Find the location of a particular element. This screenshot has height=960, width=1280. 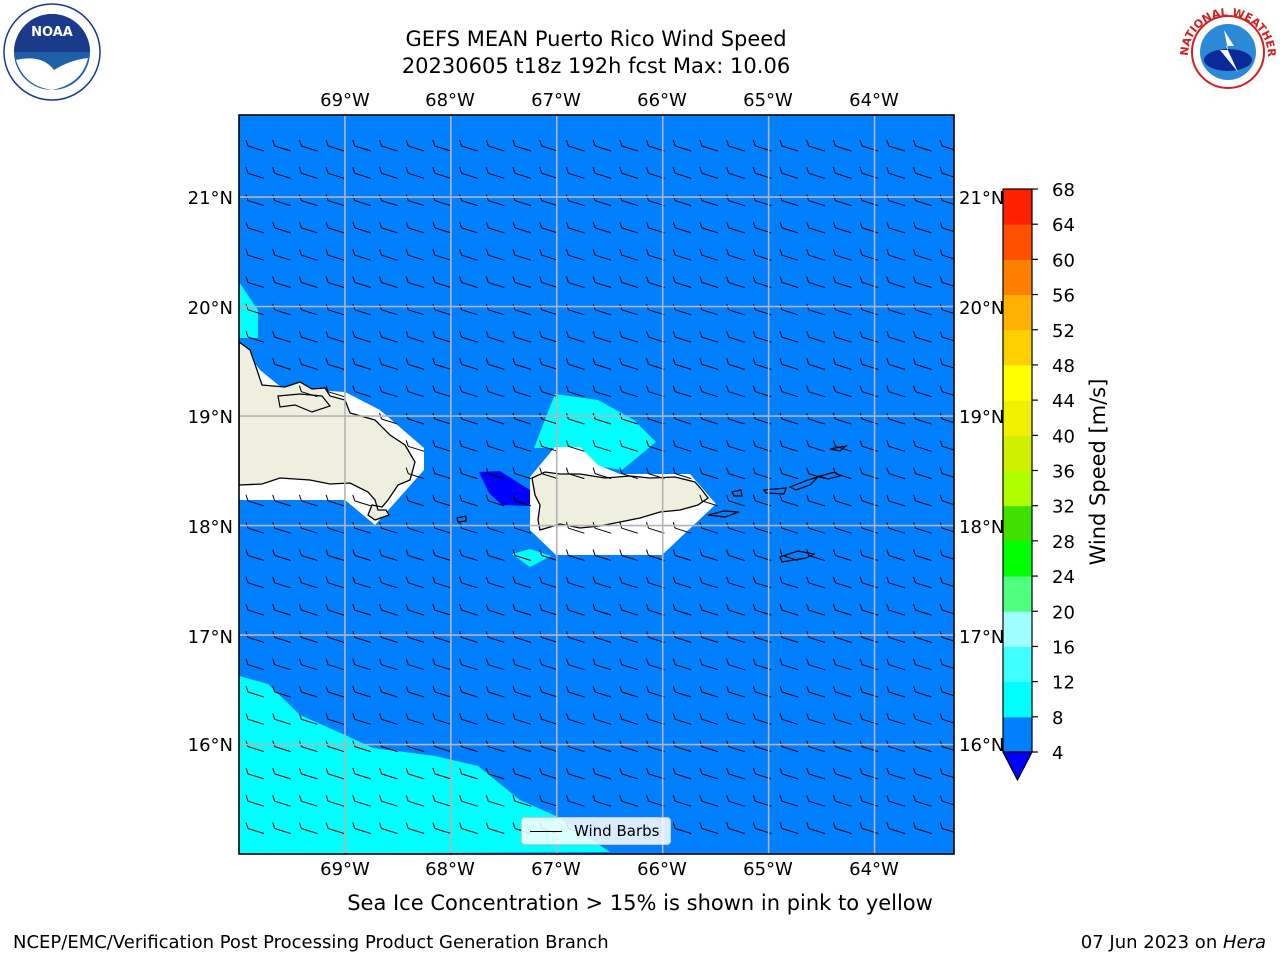

colorbar-tick-label: 60 is located at coordinates (1063, 260).